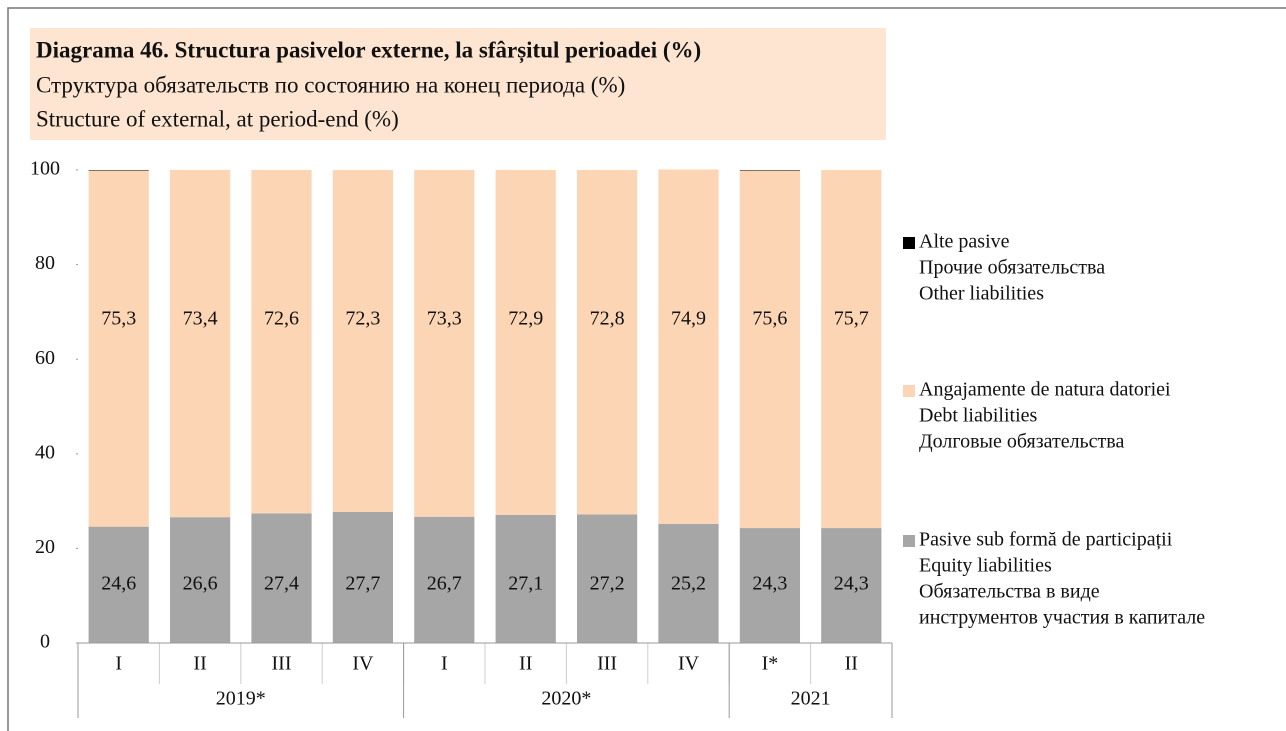 The height and width of the screenshot is (731, 1286). What do you see at coordinates (217, 118) in the screenshot?
I see `chart-subtitle: Structure of external, at period-end (%)` at bounding box center [217, 118].